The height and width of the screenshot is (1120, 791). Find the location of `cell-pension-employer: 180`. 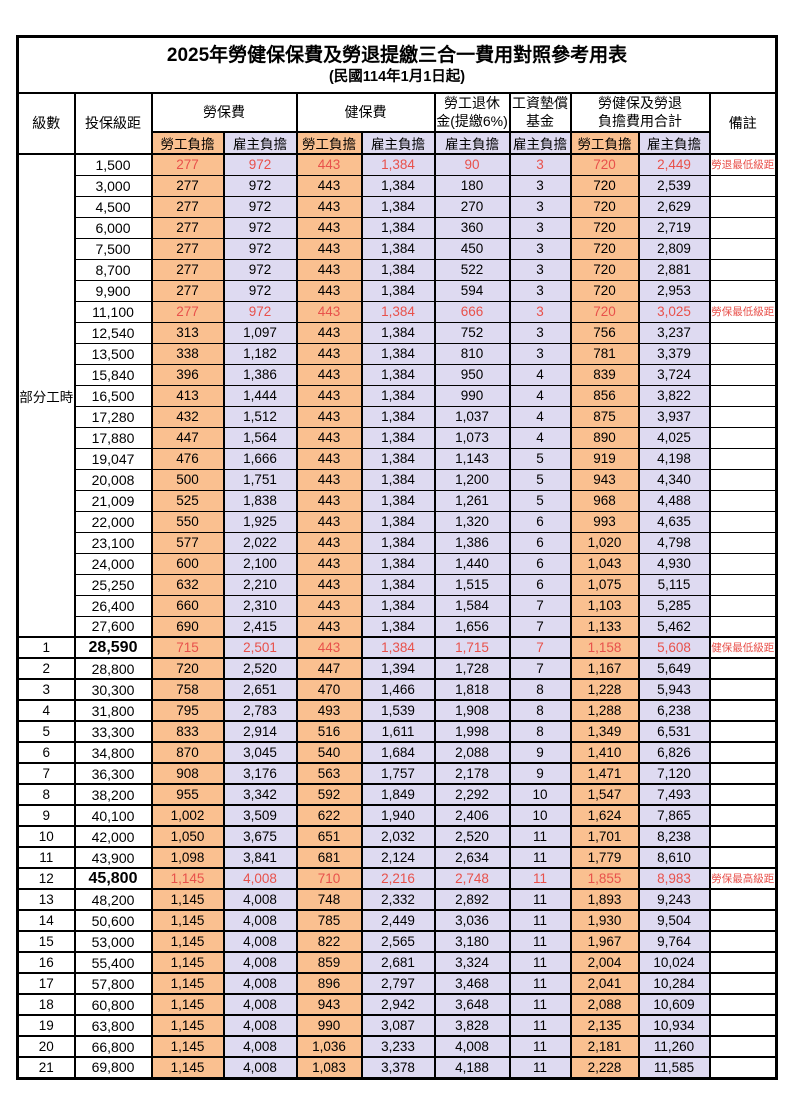

cell-pension-employer: 180 is located at coordinates (472, 185).